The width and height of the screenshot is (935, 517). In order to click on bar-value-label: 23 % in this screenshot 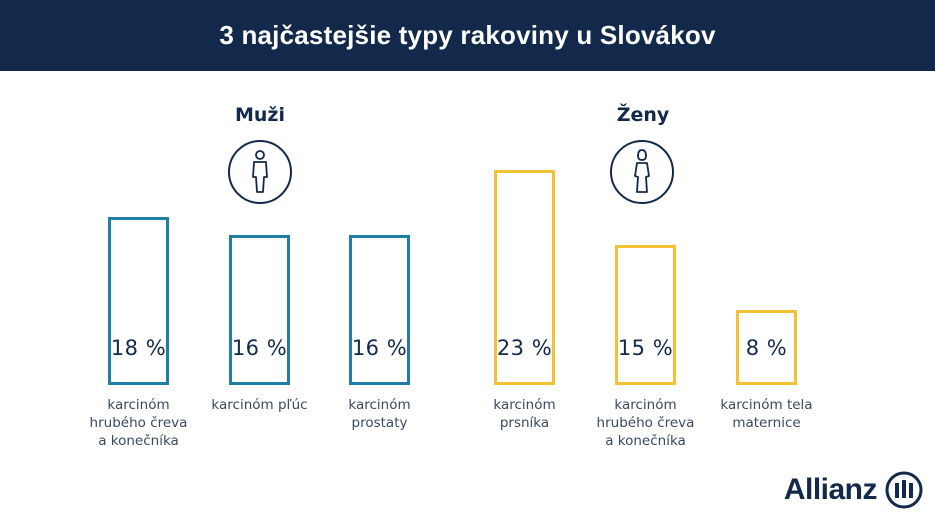, I will do `click(524, 348)`.